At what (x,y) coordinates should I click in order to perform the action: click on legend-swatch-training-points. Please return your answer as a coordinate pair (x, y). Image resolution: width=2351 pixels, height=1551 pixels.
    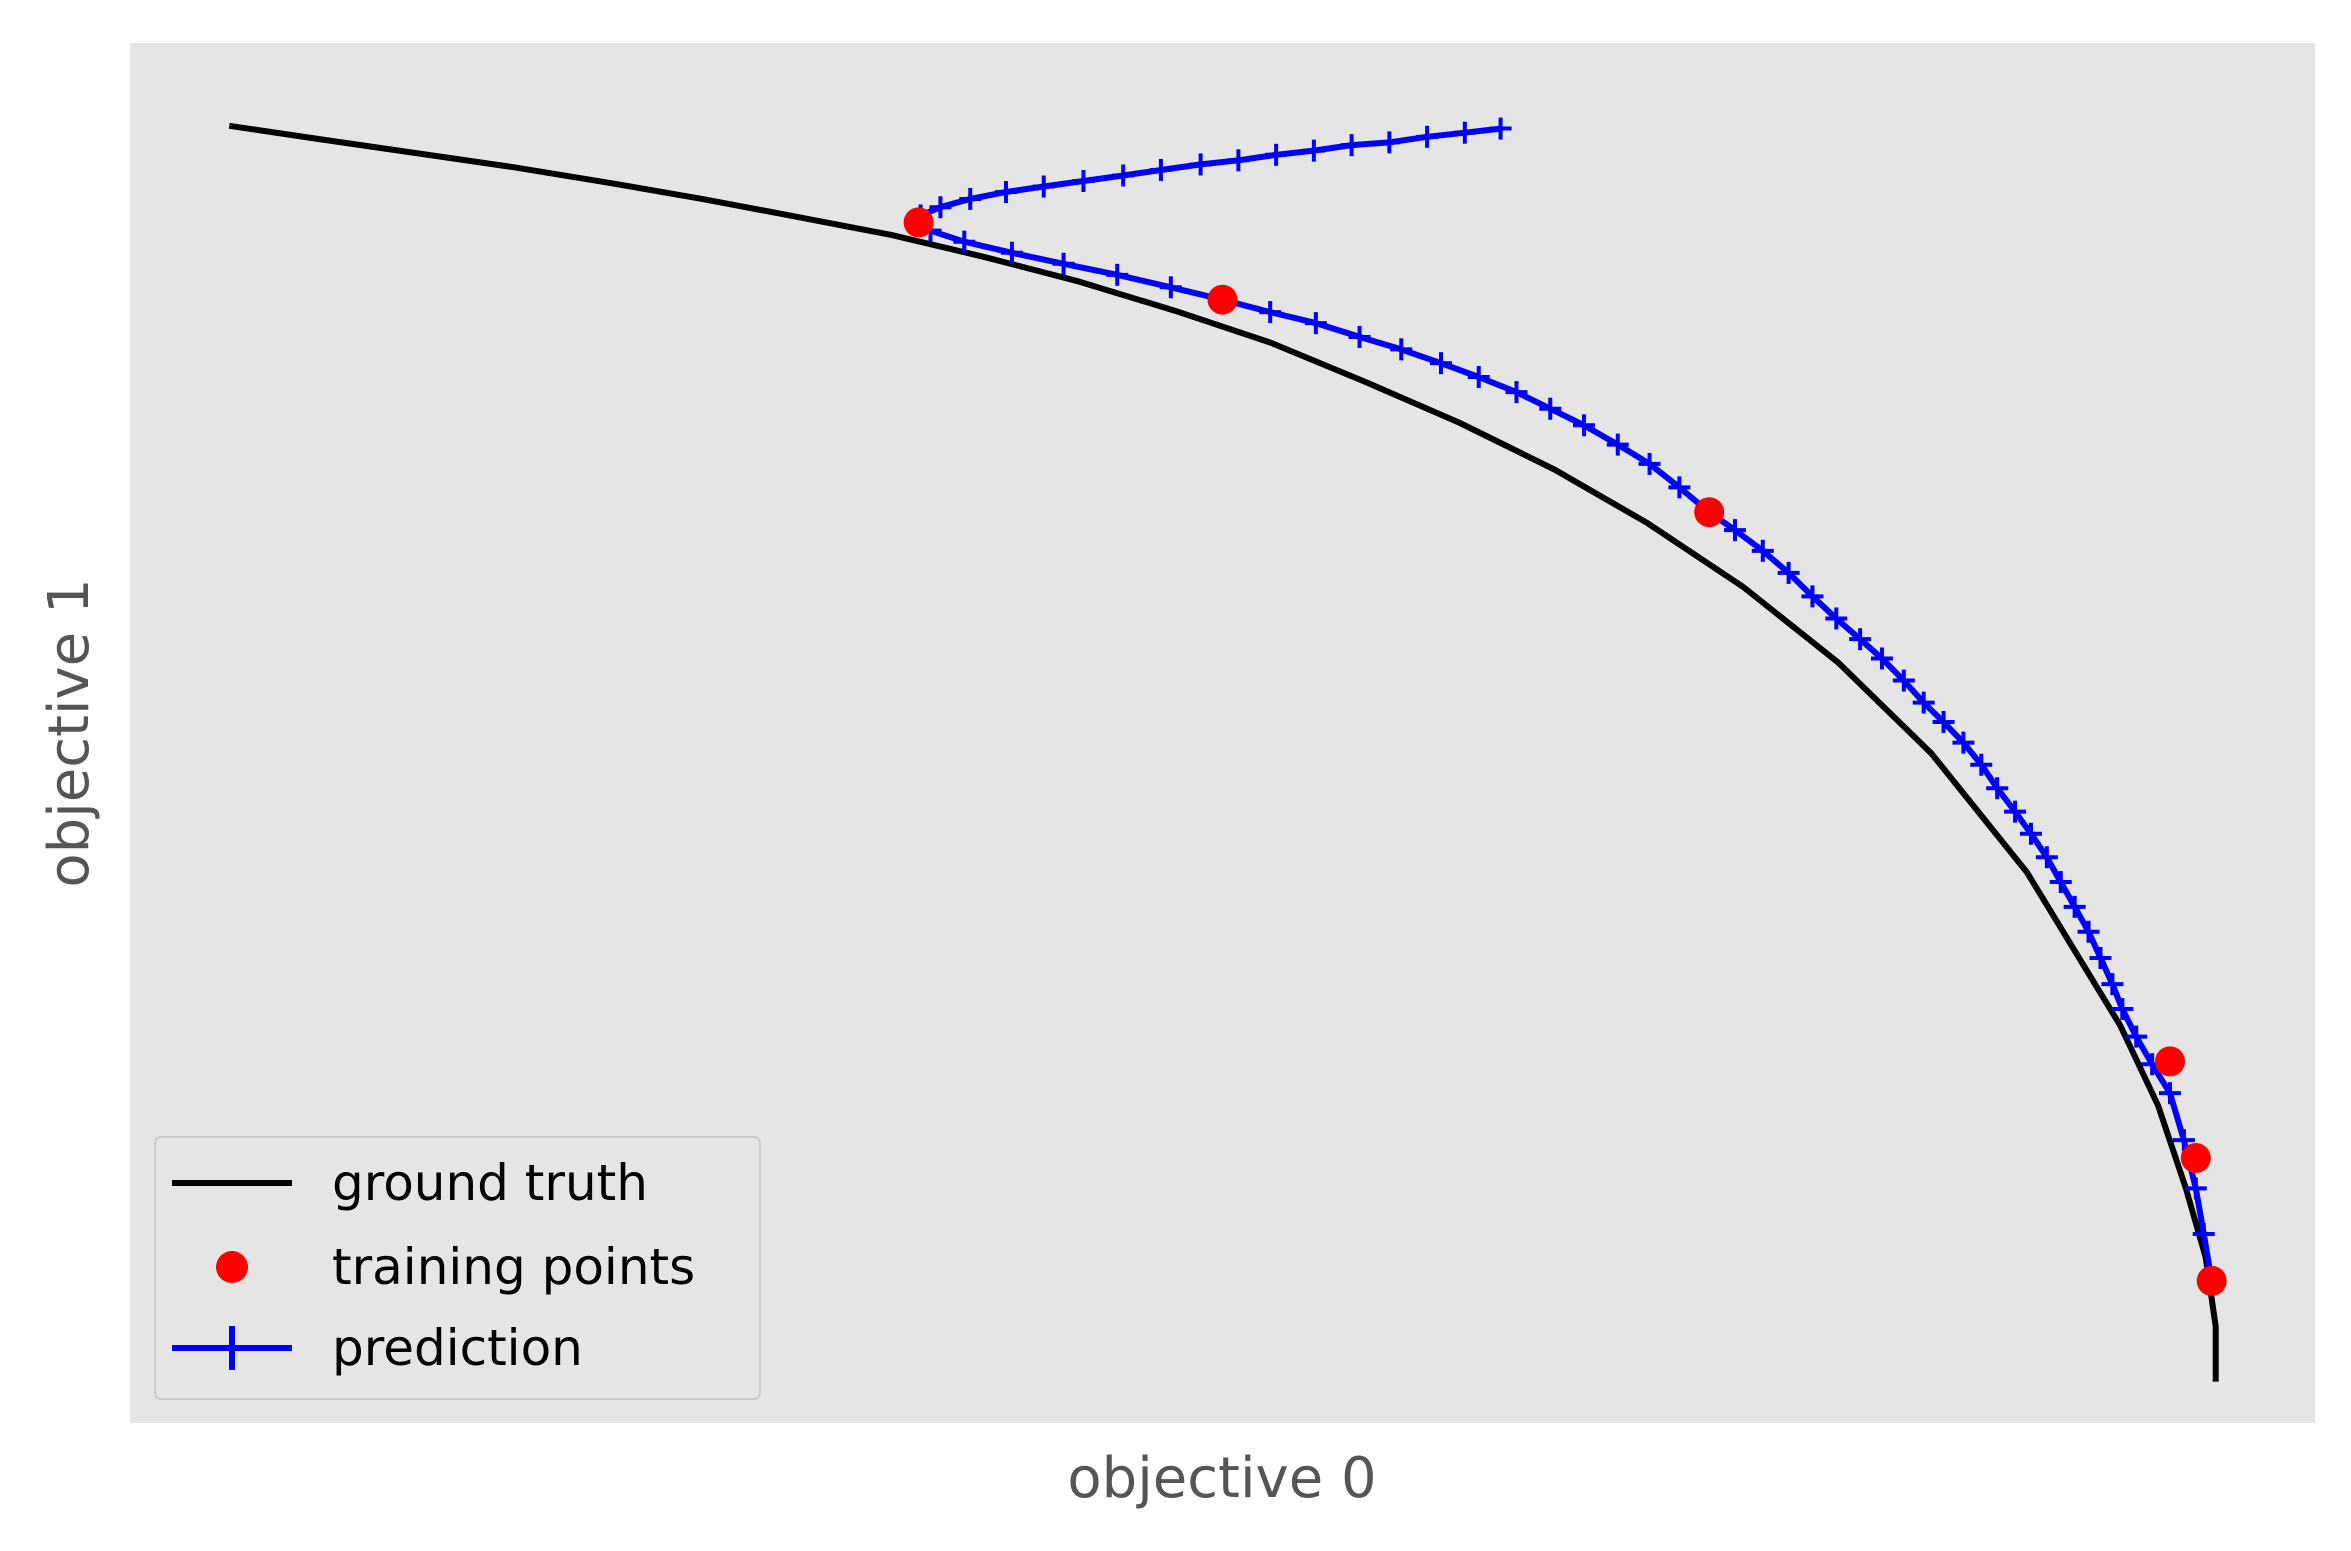
    Looking at the image, I should click on (232, 1267).